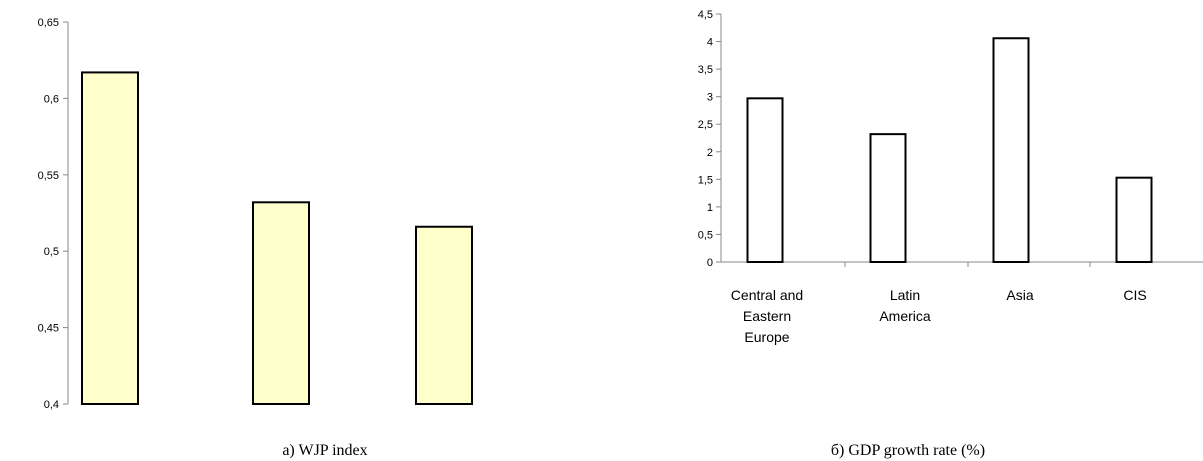 This screenshot has height=461, width=1203. I want to click on y-tick-label: 1,5, so click(705, 180).